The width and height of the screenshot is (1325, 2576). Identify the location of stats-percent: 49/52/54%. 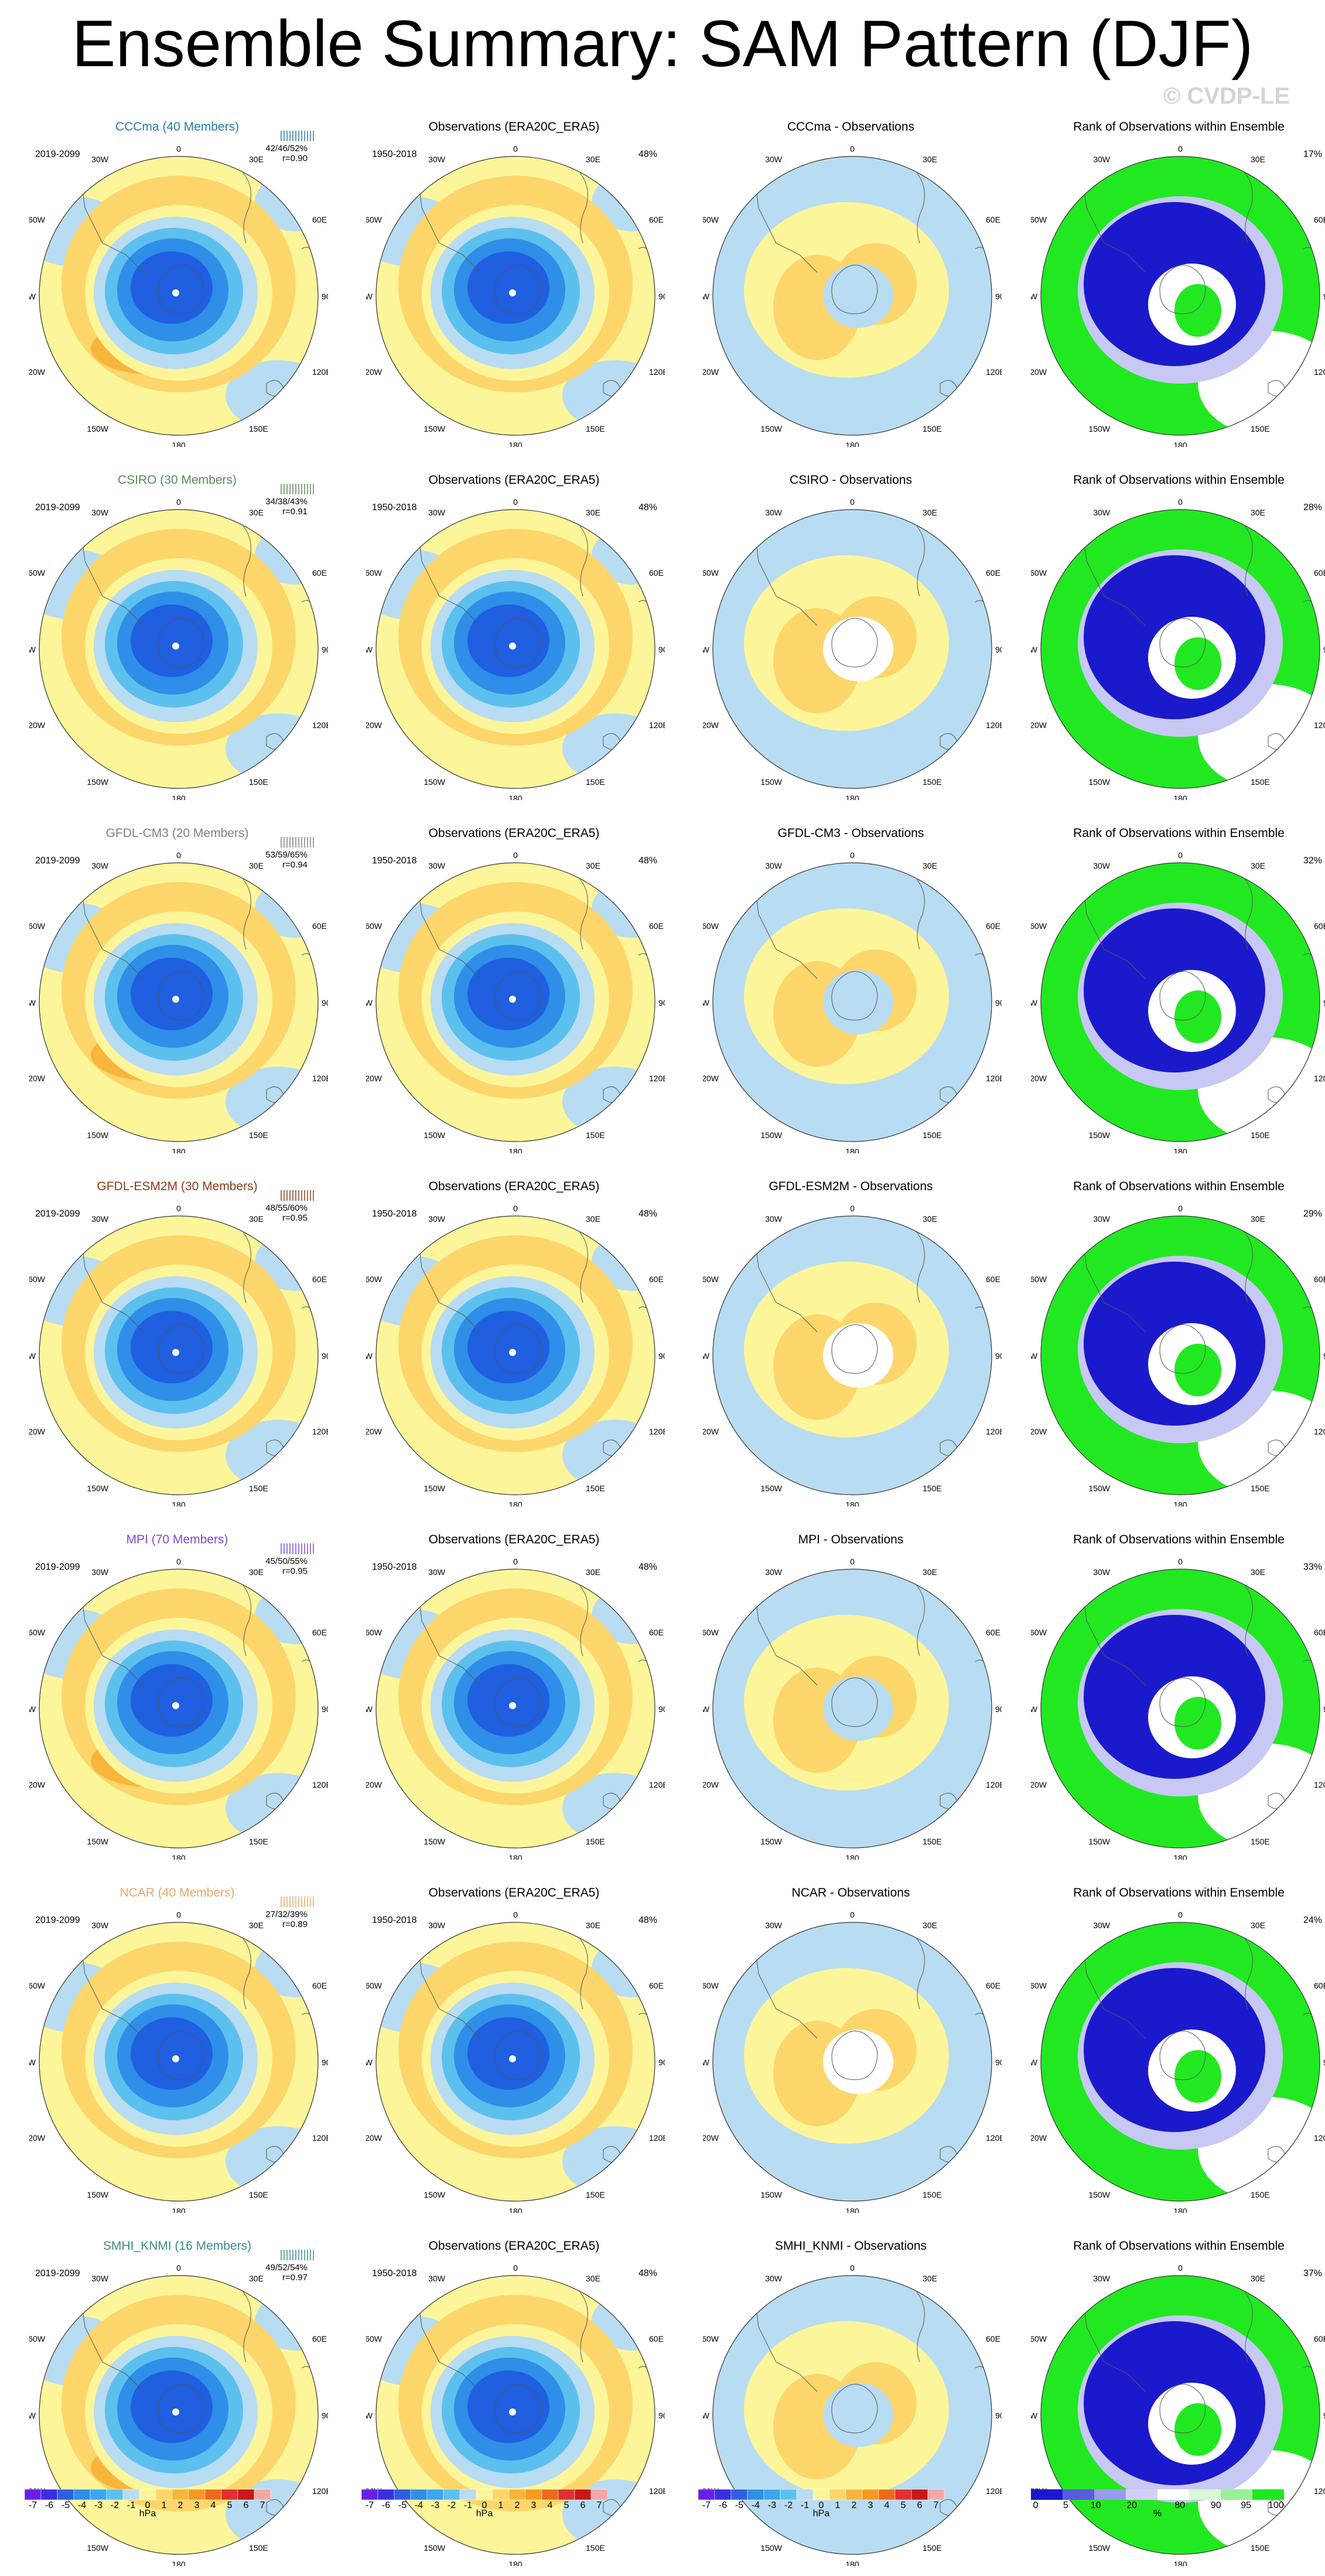
(286, 2268).